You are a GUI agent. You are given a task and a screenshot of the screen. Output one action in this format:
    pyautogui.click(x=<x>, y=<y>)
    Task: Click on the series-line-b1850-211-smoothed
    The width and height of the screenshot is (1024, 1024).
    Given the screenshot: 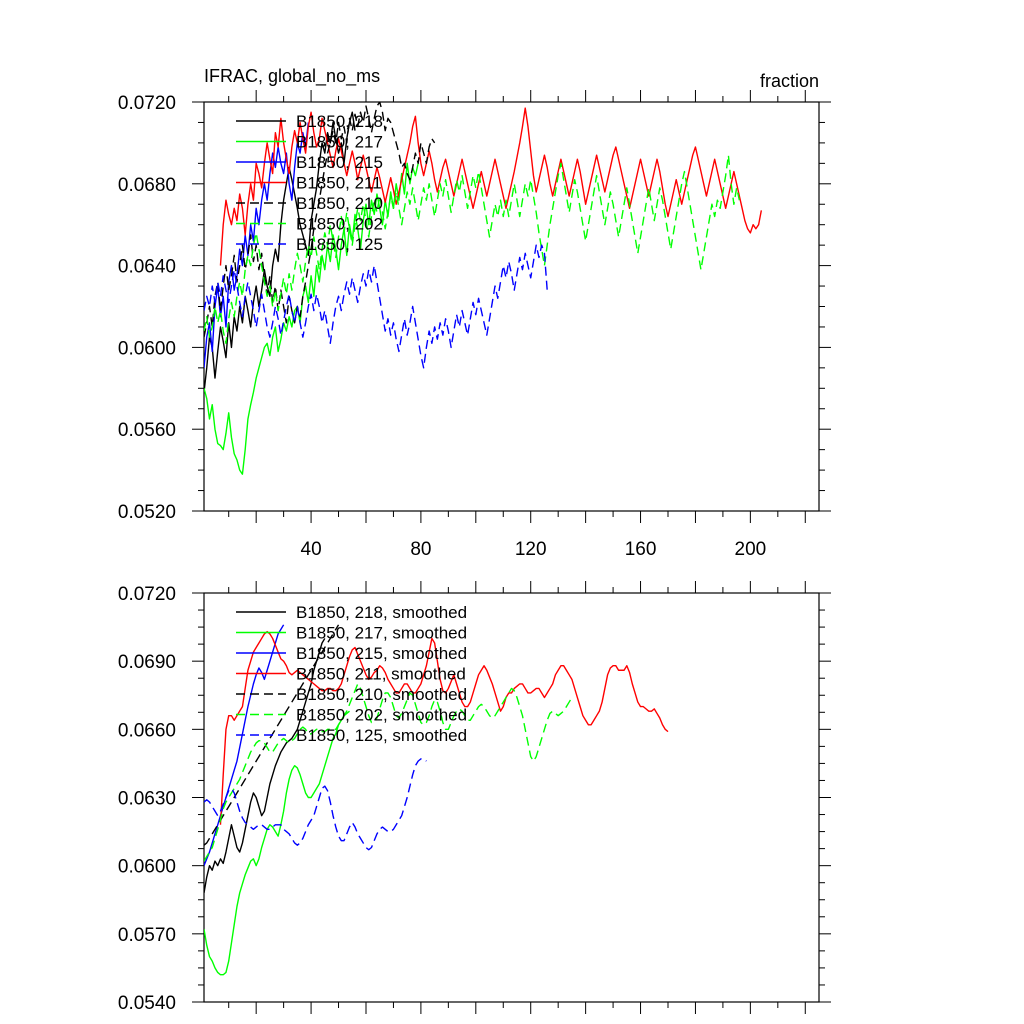 What is the action you would take?
    pyautogui.click(x=444, y=727)
    